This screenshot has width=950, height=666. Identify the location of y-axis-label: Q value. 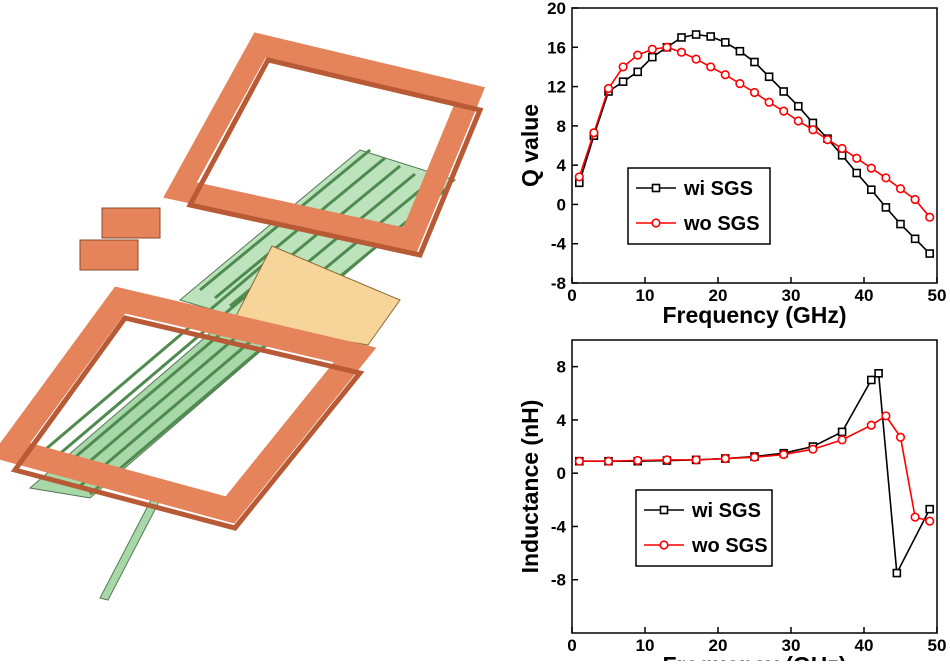
(530, 145).